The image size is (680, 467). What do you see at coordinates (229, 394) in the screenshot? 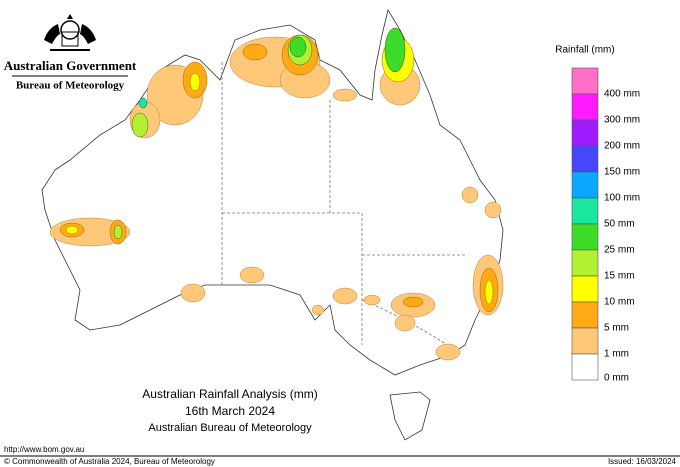
I see `map-title: Australian Rainfall Analysis (mm)` at bounding box center [229, 394].